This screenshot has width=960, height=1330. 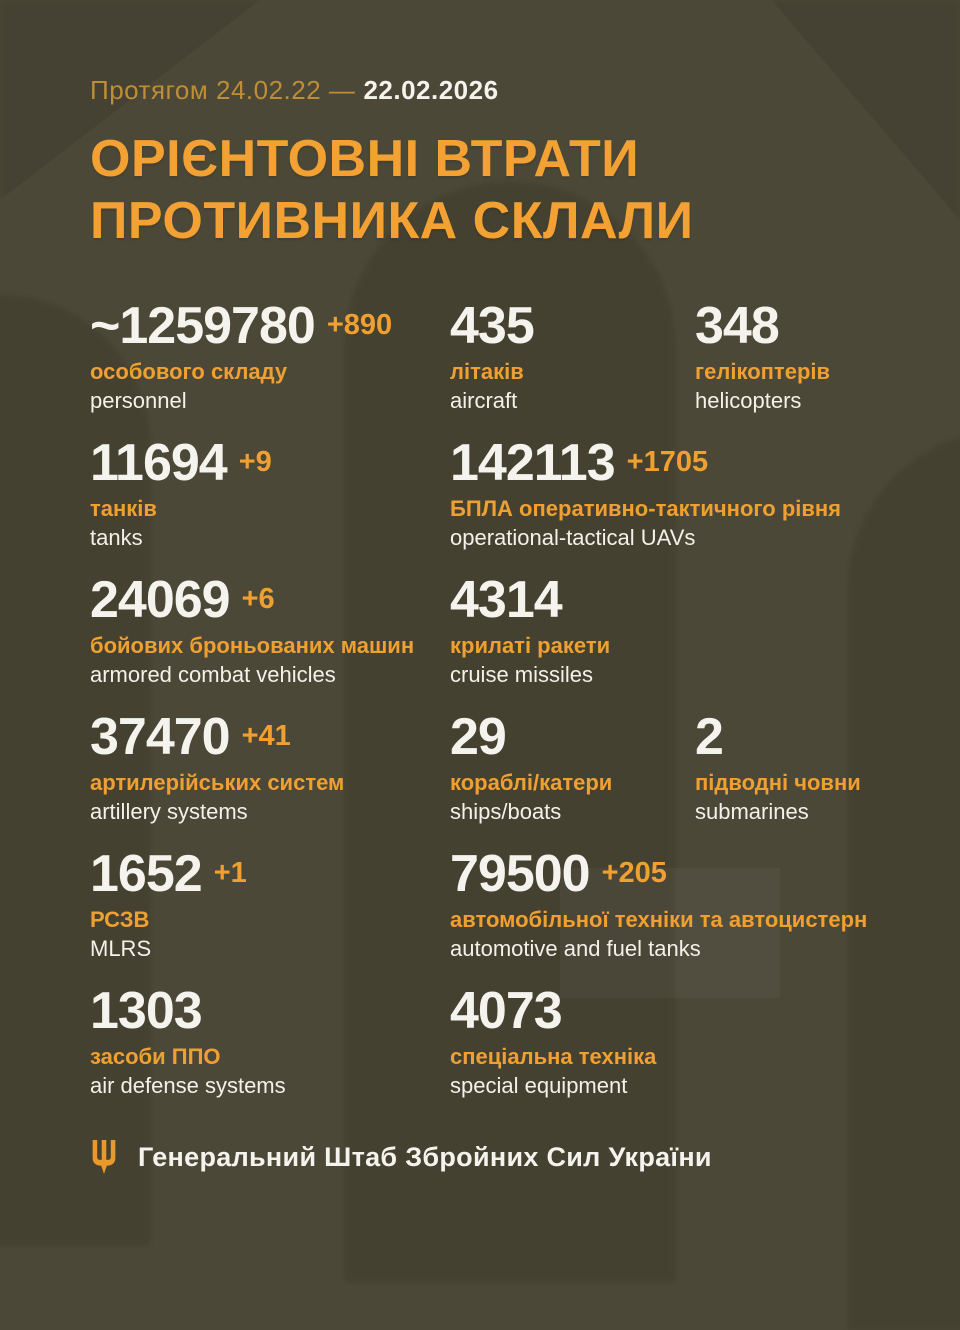 What do you see at coordinates (553, 1056) in the screenshot?
I see `stat-label-uk: спеціальна техніка` at bounding box center [553, 1056].